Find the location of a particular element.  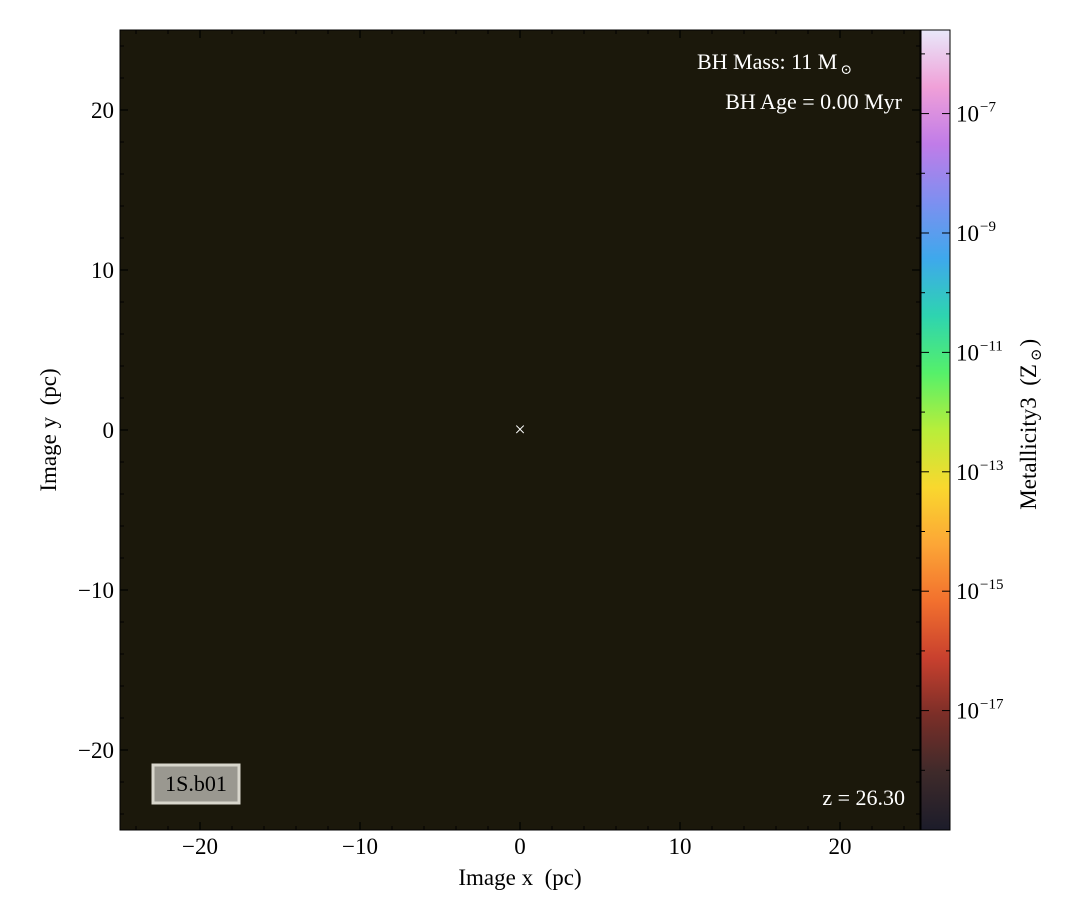

bh-mass-annotation: BH Mass: 11 M ⊙ is located at coordinates (774, 63).